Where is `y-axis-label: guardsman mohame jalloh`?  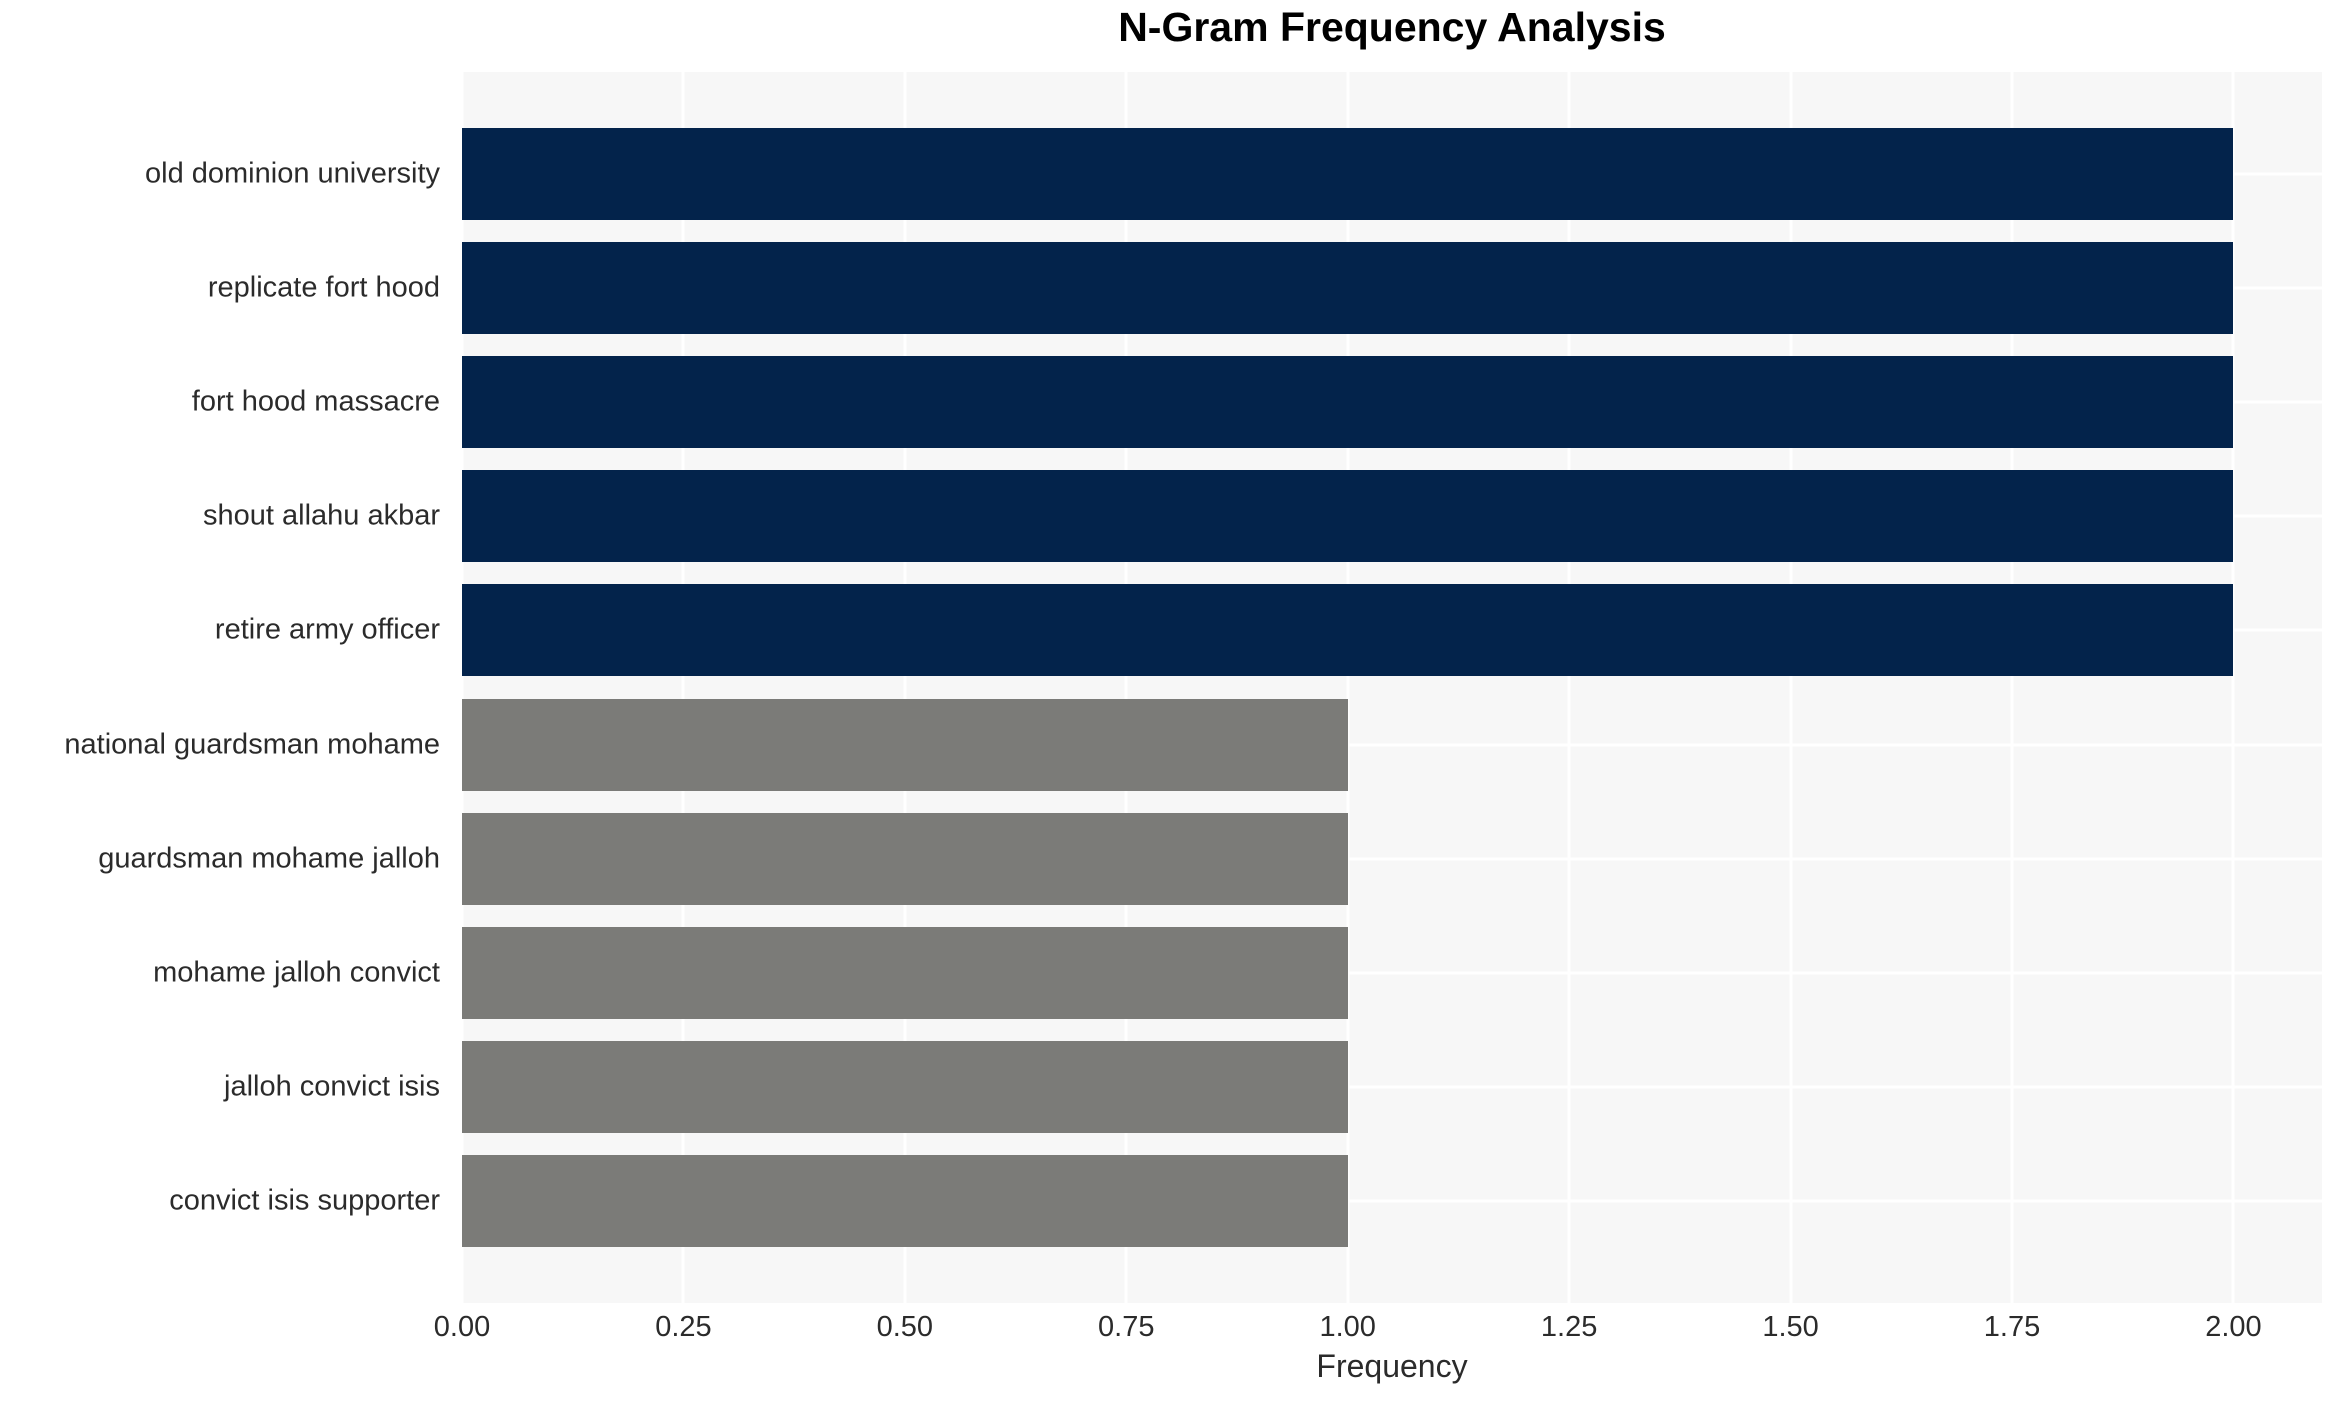 y-axis-label: guardsman mohame jalloh is located at coordinates (269, 858).